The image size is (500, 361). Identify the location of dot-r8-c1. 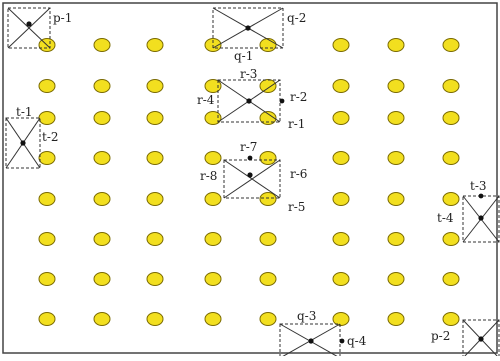
(47, 319).